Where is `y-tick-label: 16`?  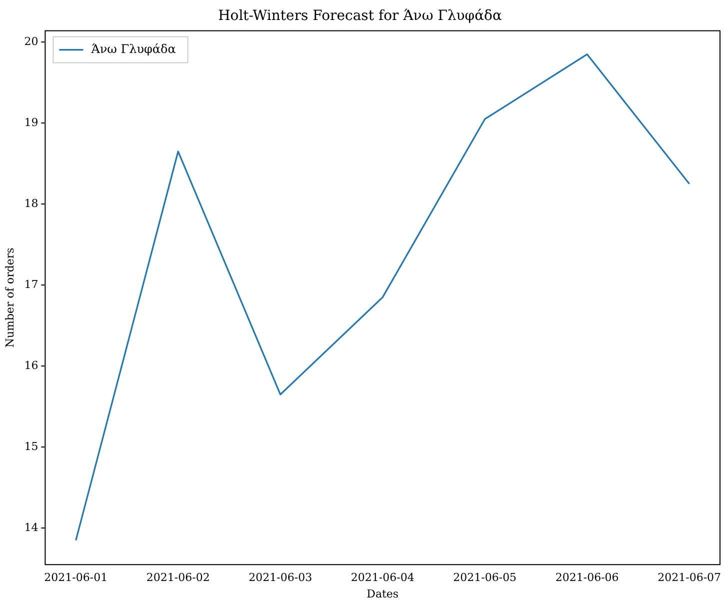 y-tick-label: 16 is located at coordinates (31, 365).